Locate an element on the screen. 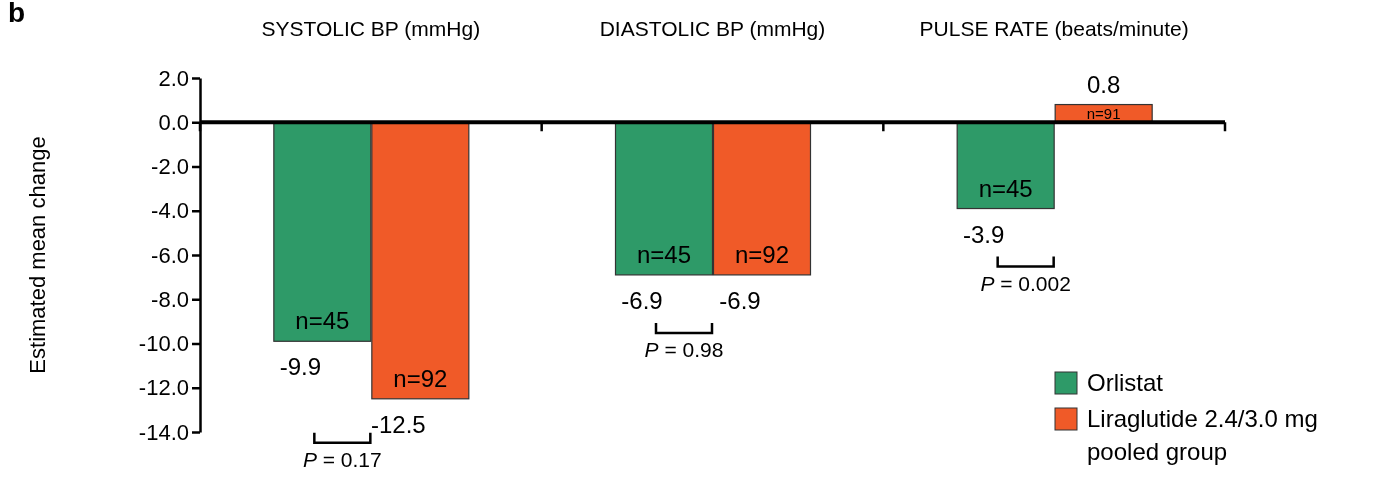 The height and width of the screenshot is (480, 1389). data-label: -12.5 is located at coordinates (398, 424).